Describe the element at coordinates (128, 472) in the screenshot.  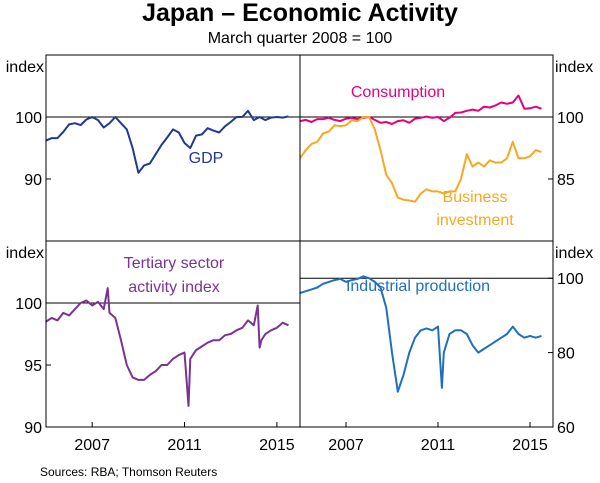
I see `source-note: Sources: RBA; Thomson Reuters` at that location.